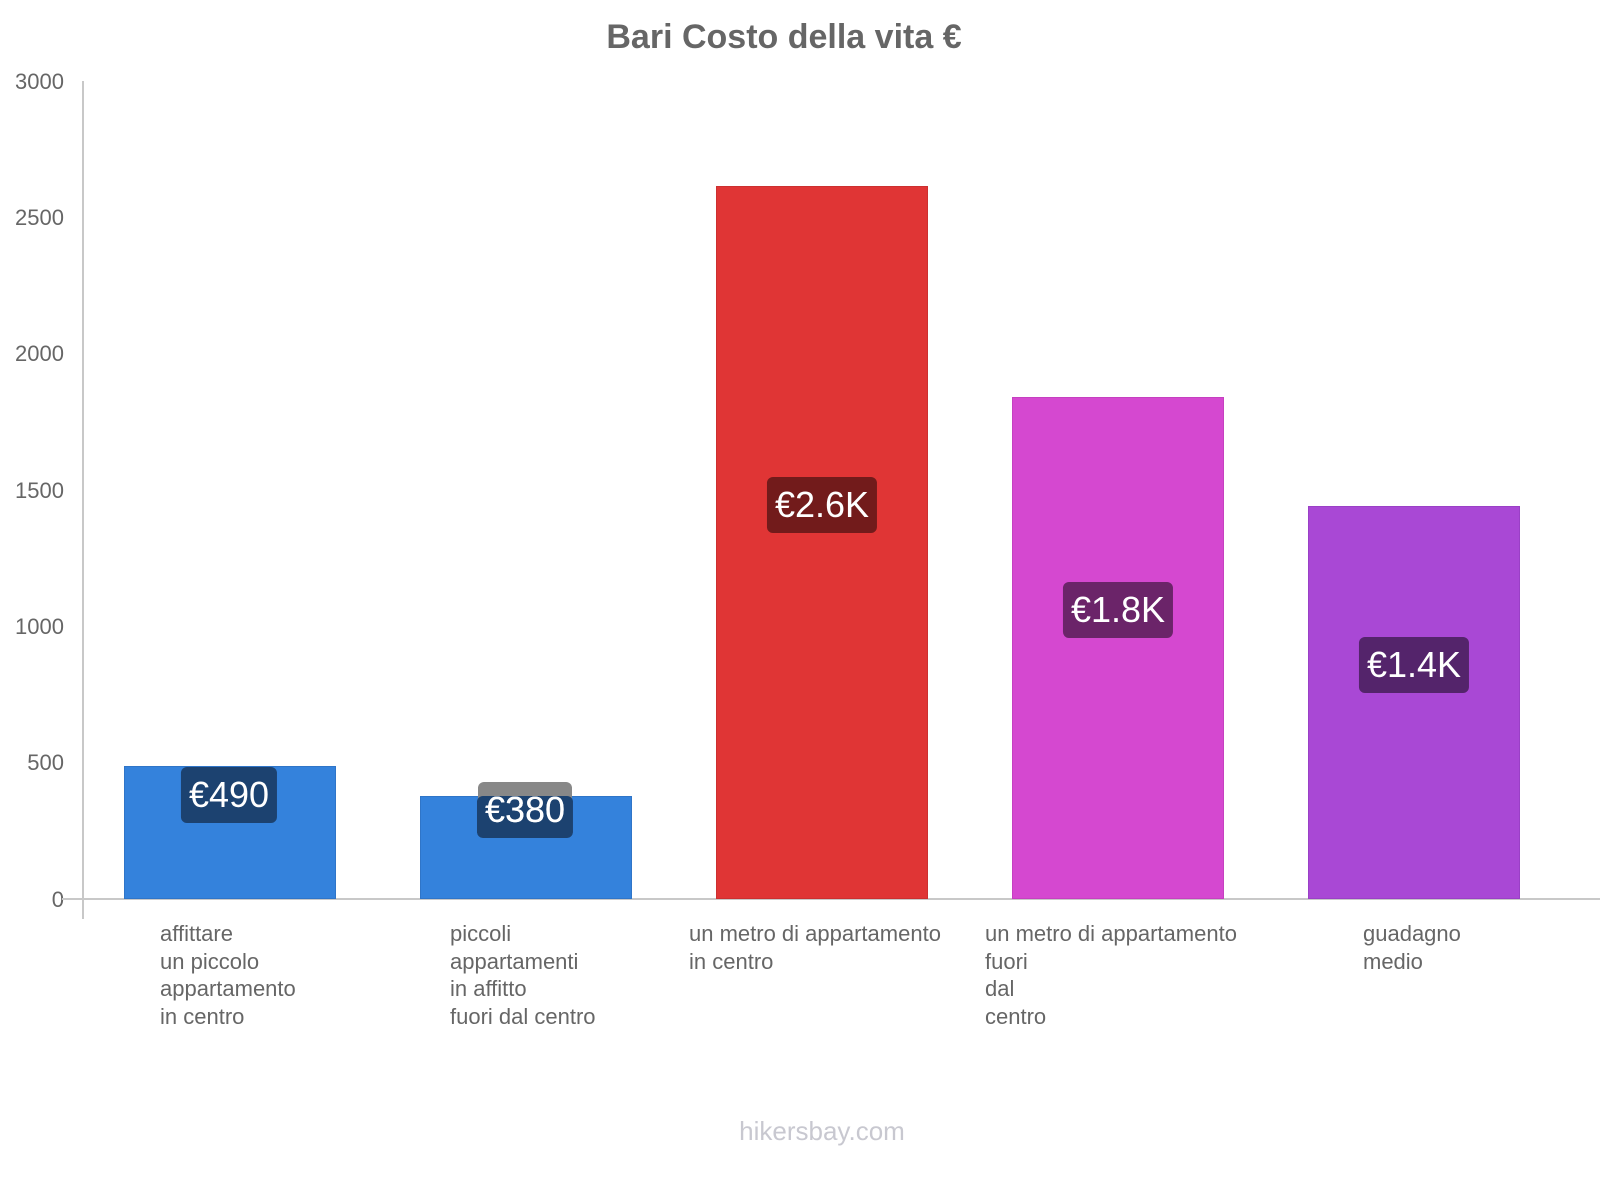 The width and height of the screenshot is (1600, 1200). What do you see at coordinates (1412, 947) in the screenshot?
I see `x-tick-label: guadagno medio` at bounding box center [1412, 947].